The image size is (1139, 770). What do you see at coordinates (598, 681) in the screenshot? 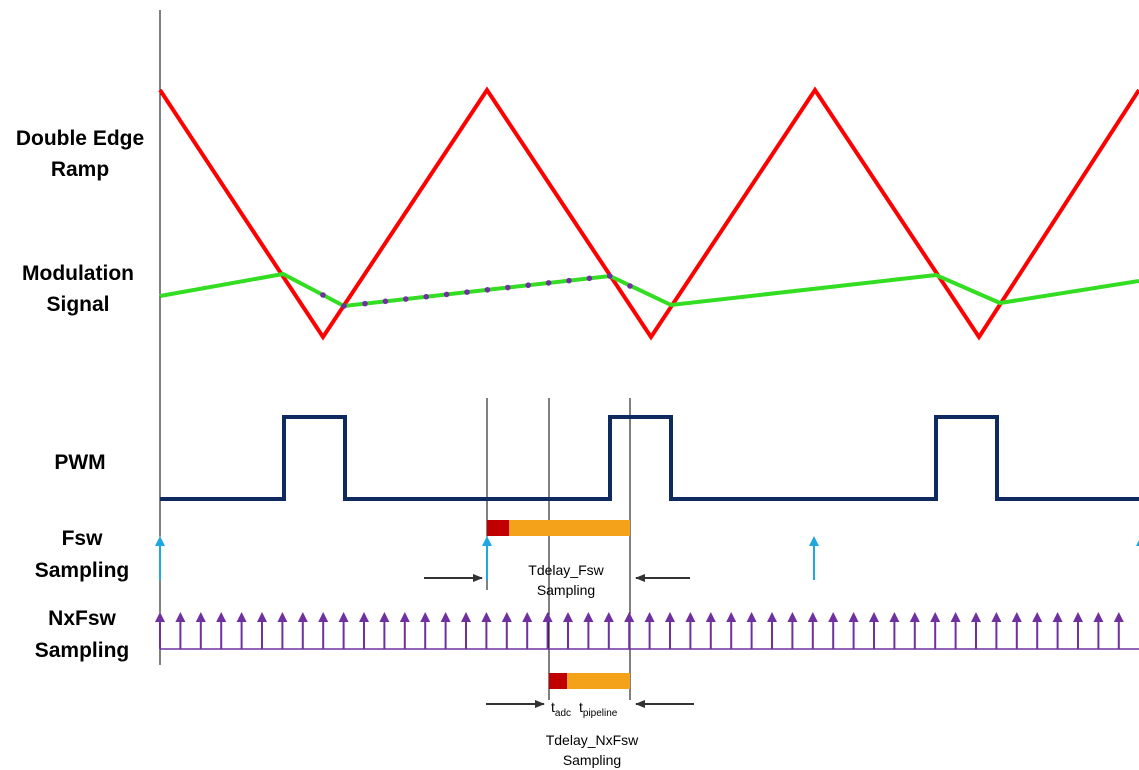
I see `nxfsw-tpipeline-bar` at bounding box center [598, 681].